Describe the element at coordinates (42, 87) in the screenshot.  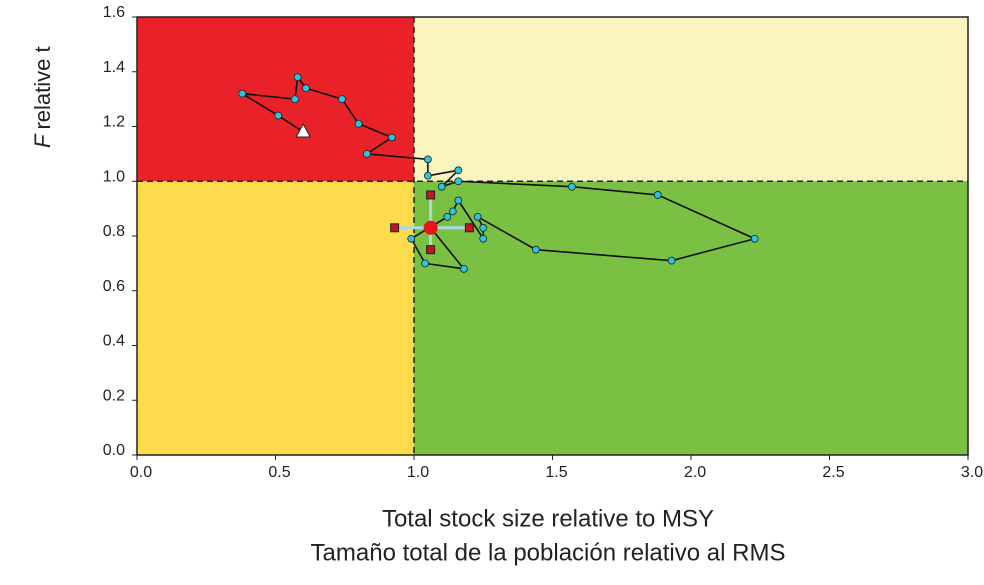
I see `y-axis-text: relative t` at that location.